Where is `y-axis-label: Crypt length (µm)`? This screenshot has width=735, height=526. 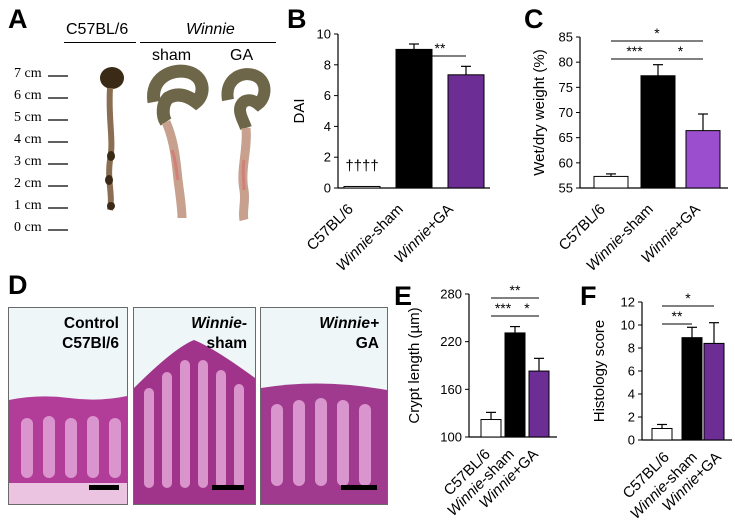 y-axis-label: Crypt length (µm) is located at coordinates (414, 365).